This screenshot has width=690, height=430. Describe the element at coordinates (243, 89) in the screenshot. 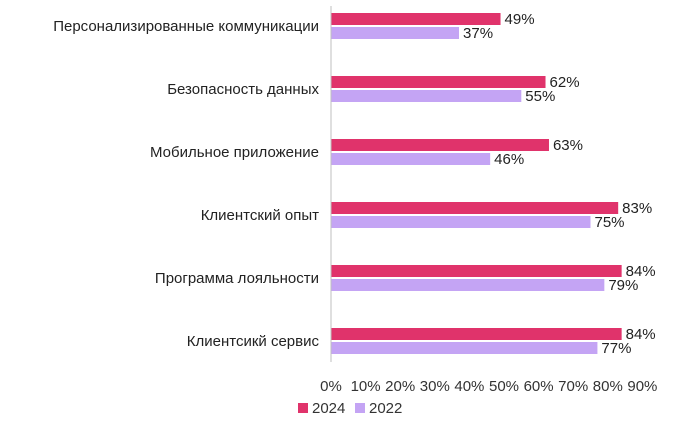

I see `category-label: Безопасность данных` at that location.